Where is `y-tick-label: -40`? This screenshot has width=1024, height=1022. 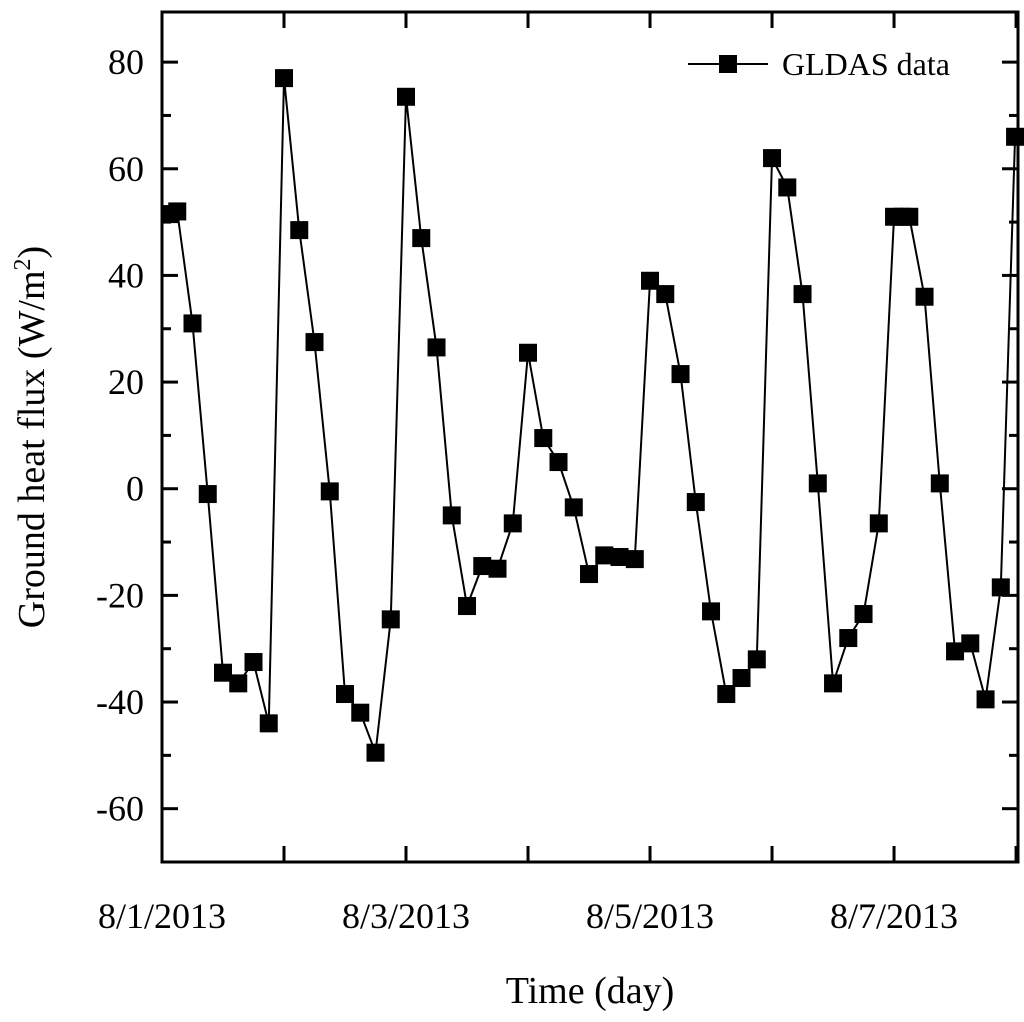
y-tick-label: -40 is located at coordinates (120, 702).